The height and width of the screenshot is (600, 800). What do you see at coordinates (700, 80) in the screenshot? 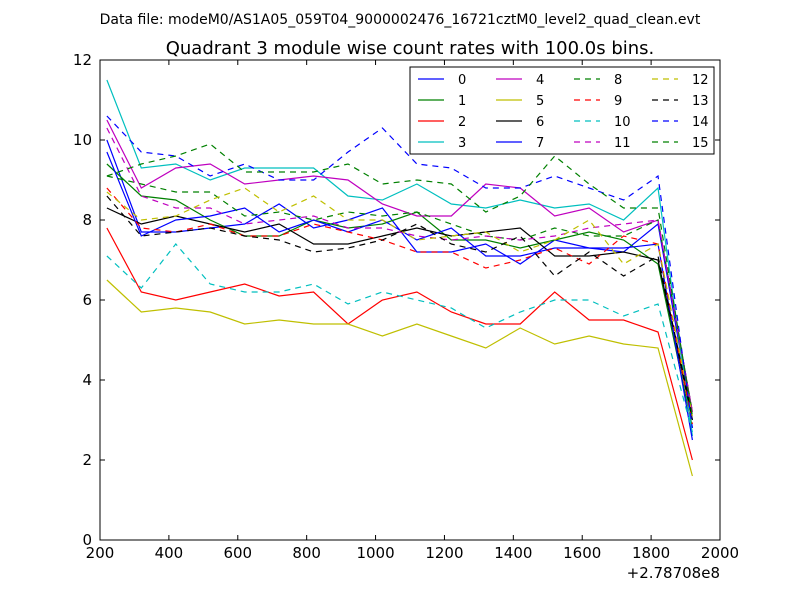
I see `legend-label-12: 12` at bounding box center [700, 80].